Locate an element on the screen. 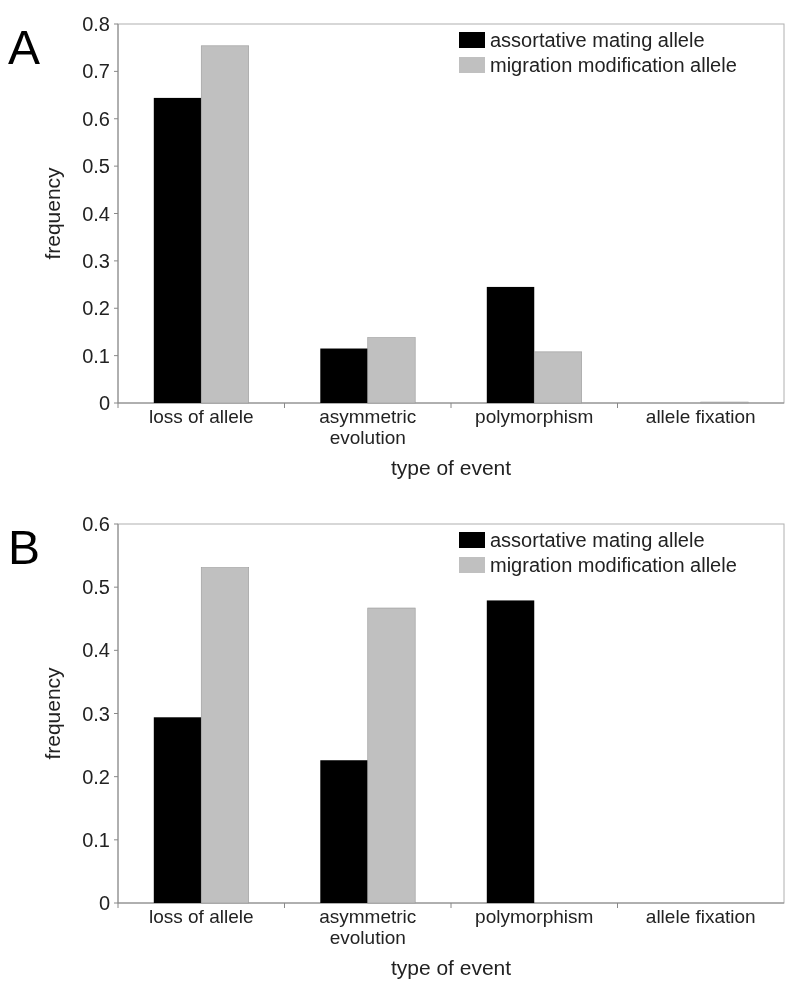  y-tick-label: 0.7 is located at coordinates (96, 71).